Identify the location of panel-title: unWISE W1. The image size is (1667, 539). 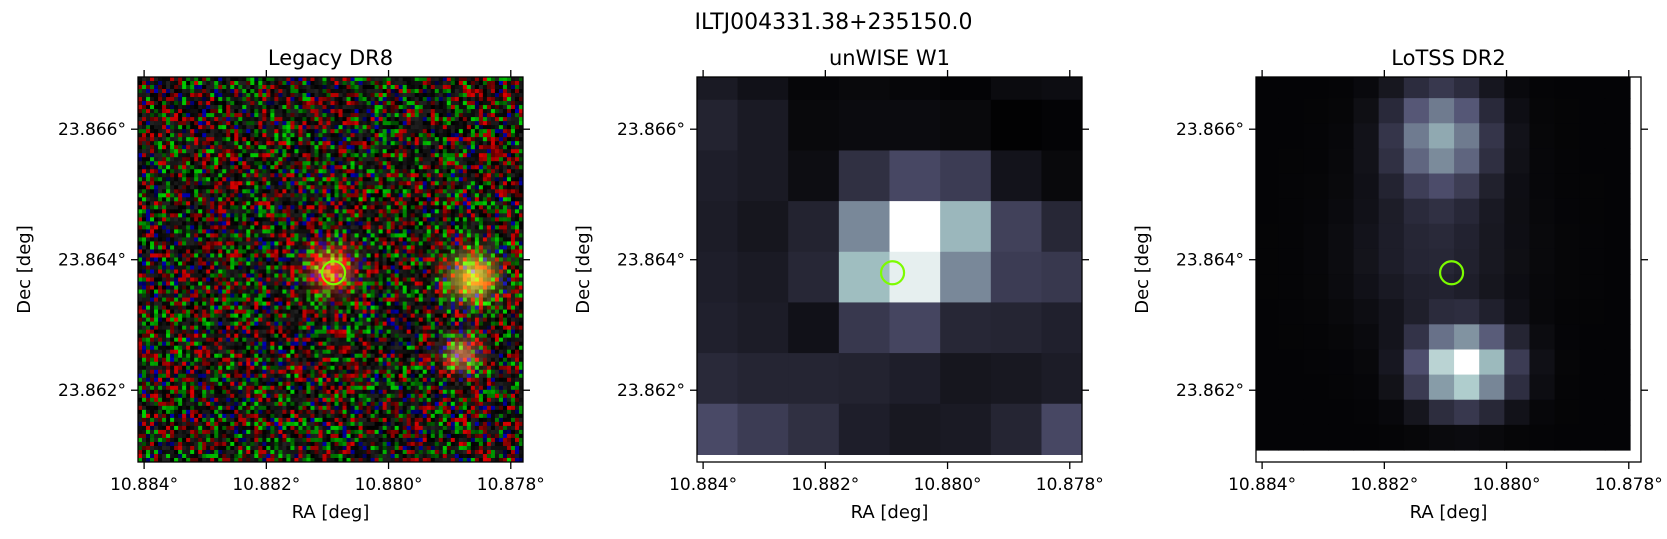
(889, 58).